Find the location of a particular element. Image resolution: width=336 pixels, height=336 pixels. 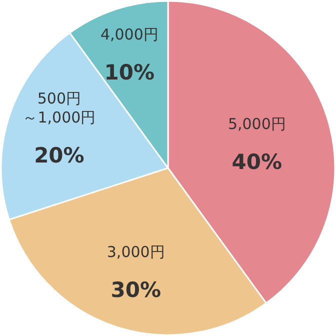

slice-label: 5,000円 is located at coordinates (257, 124).